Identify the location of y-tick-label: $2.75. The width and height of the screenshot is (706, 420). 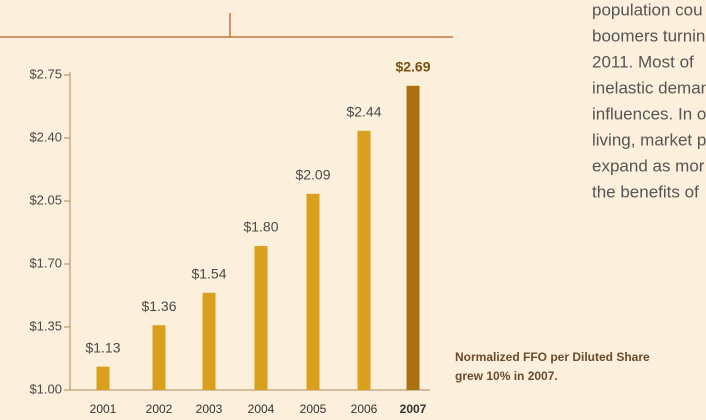
(45, 73).